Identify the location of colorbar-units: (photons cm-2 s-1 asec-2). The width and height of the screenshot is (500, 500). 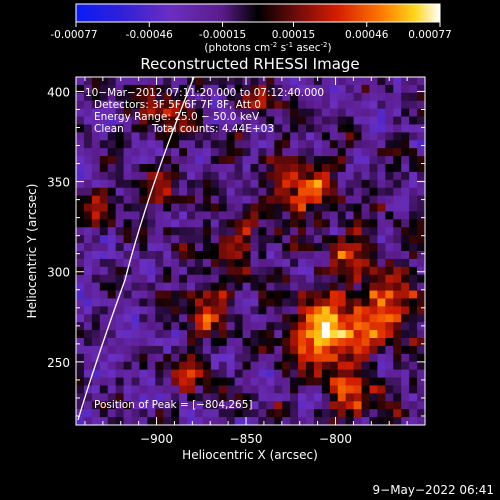
(267, 47).